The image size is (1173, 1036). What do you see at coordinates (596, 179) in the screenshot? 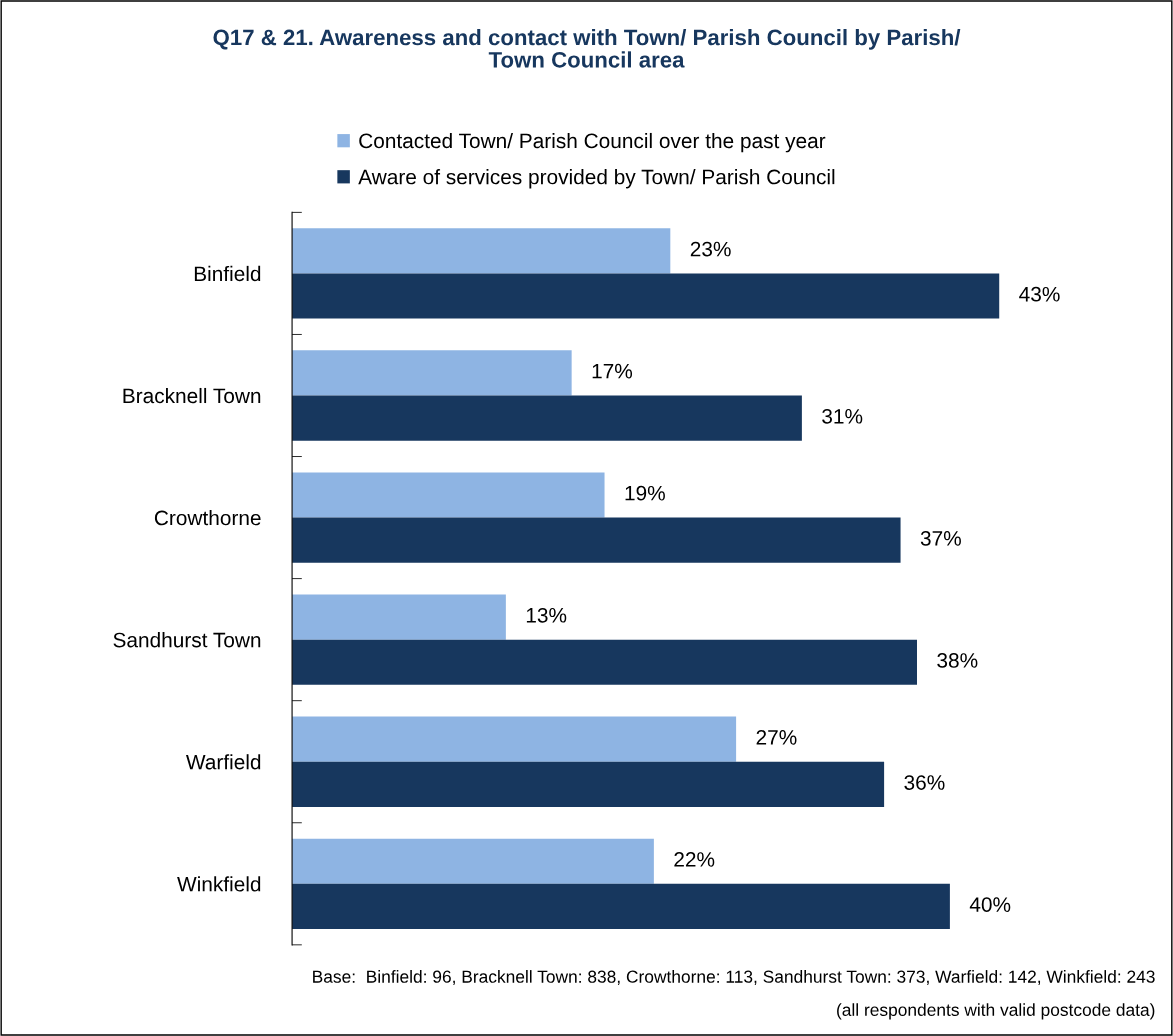
I see `legend-label: Aware of services provided by Town/ Parish Council` at bounding box center [596, 179].